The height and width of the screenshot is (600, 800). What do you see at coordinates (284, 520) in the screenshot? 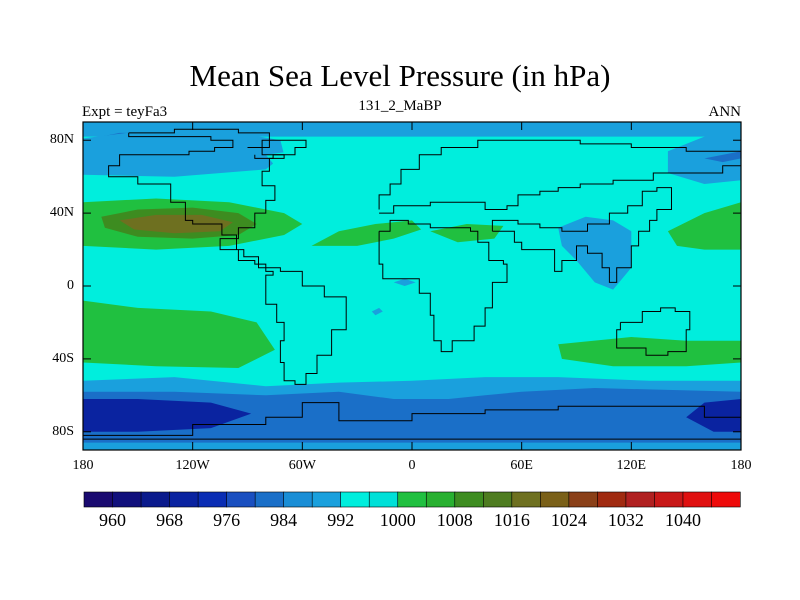
I see `colorbar-label: 984` at bounding box center [284, 520].